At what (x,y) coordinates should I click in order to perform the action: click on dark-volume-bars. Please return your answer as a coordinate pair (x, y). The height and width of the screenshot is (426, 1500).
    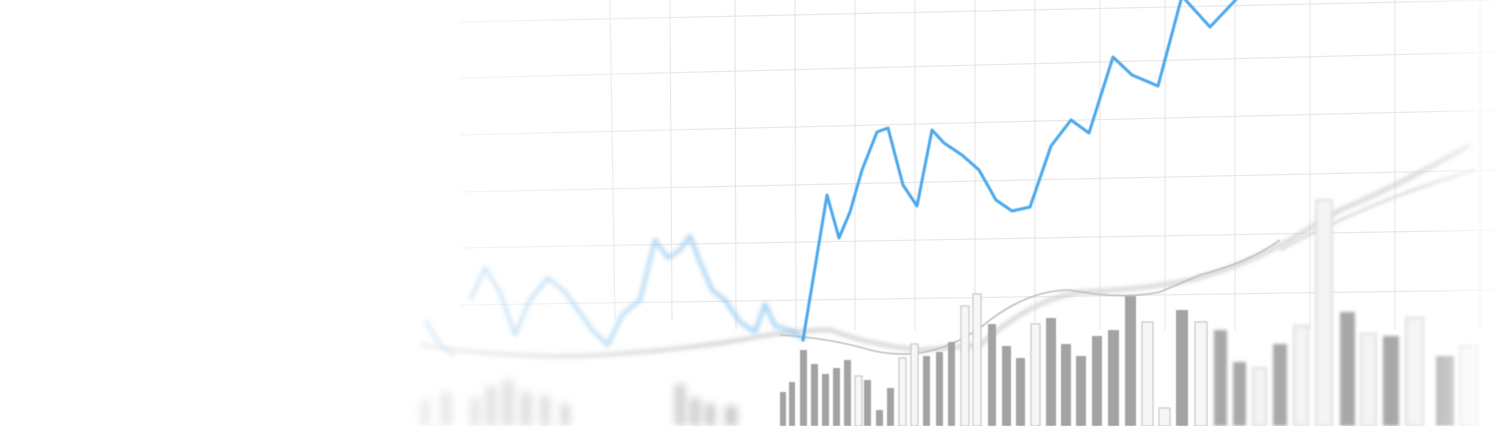
    Looking at the image, I should click on (984, 361).